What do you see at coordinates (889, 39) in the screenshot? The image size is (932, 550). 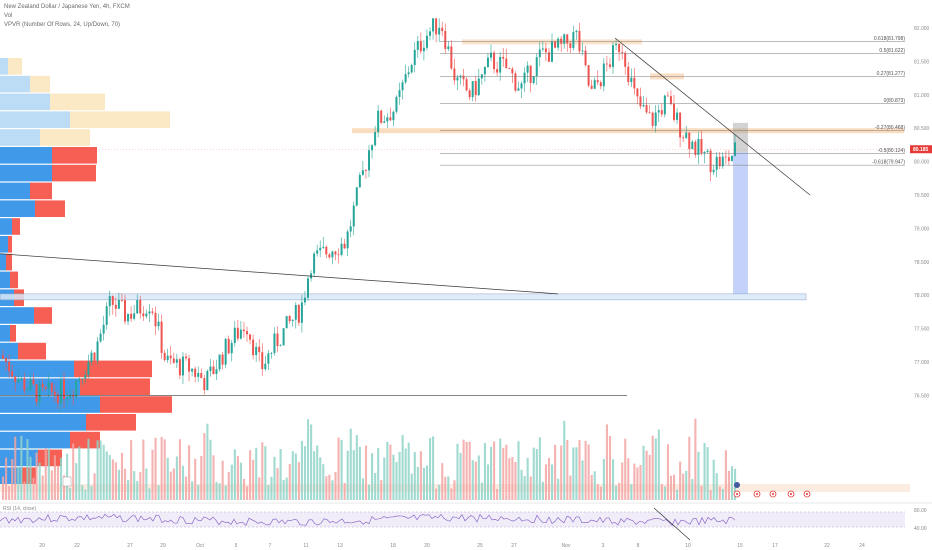 I see `fib-level-label: 0.618(81.798)` at bounding box center [889, 39].